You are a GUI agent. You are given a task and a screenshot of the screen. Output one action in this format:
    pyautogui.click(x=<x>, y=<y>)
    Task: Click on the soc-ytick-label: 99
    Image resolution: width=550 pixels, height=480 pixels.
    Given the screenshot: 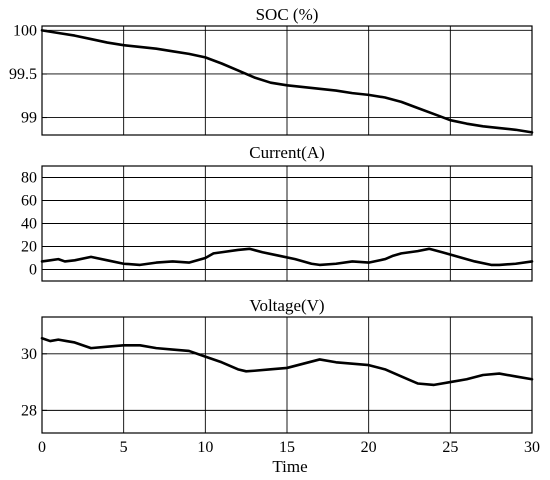 What is the action you would take?
    pyautogui.click(x=29, y=118)
    